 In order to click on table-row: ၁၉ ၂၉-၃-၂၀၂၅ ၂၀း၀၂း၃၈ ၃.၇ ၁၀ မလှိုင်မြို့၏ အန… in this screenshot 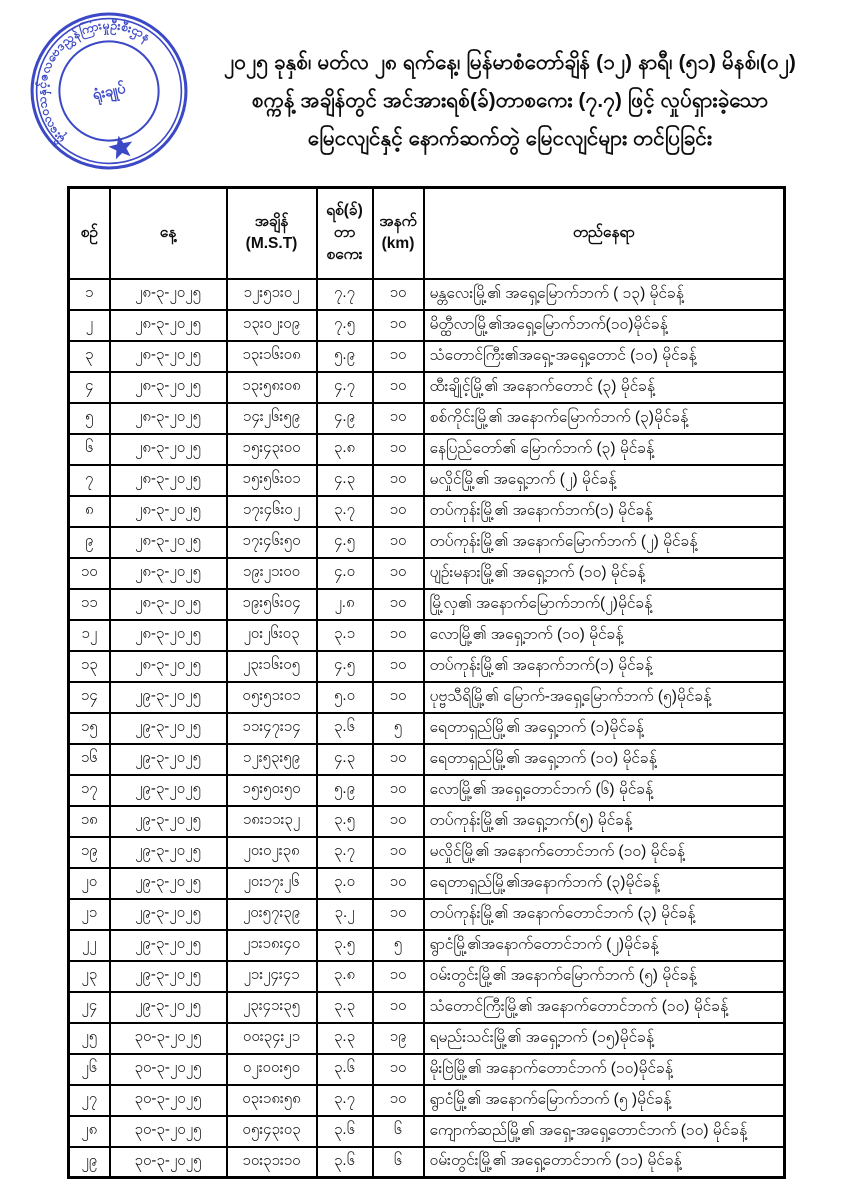, I will do `click(426, 852)`.